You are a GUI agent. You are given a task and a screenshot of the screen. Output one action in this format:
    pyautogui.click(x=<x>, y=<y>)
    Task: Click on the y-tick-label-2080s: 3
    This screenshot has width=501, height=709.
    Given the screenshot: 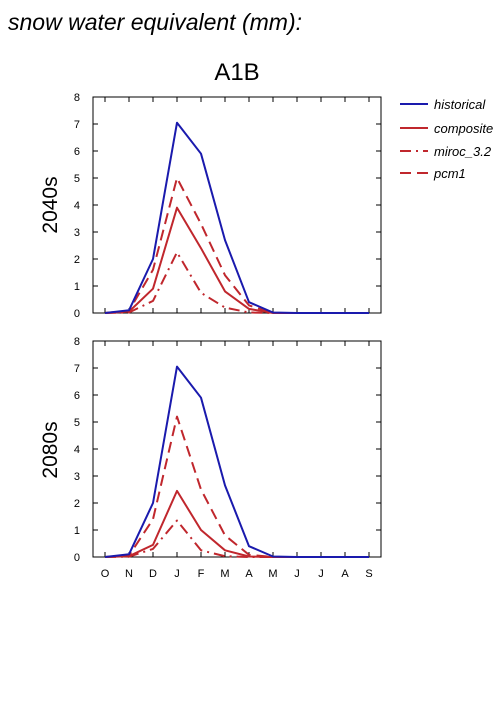 What is the action you would take?
    pyautogui.click(x=77, y=477)
    